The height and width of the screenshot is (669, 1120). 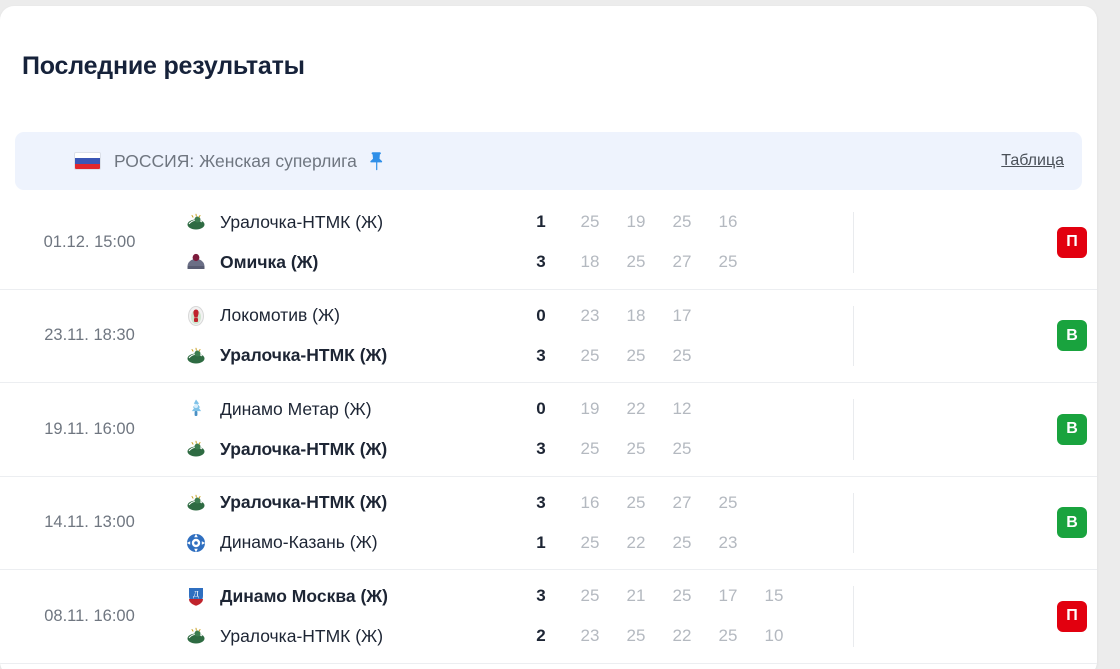 I want to click on match-datetime: 14.11. 13:00, so click(x=89, y=522).